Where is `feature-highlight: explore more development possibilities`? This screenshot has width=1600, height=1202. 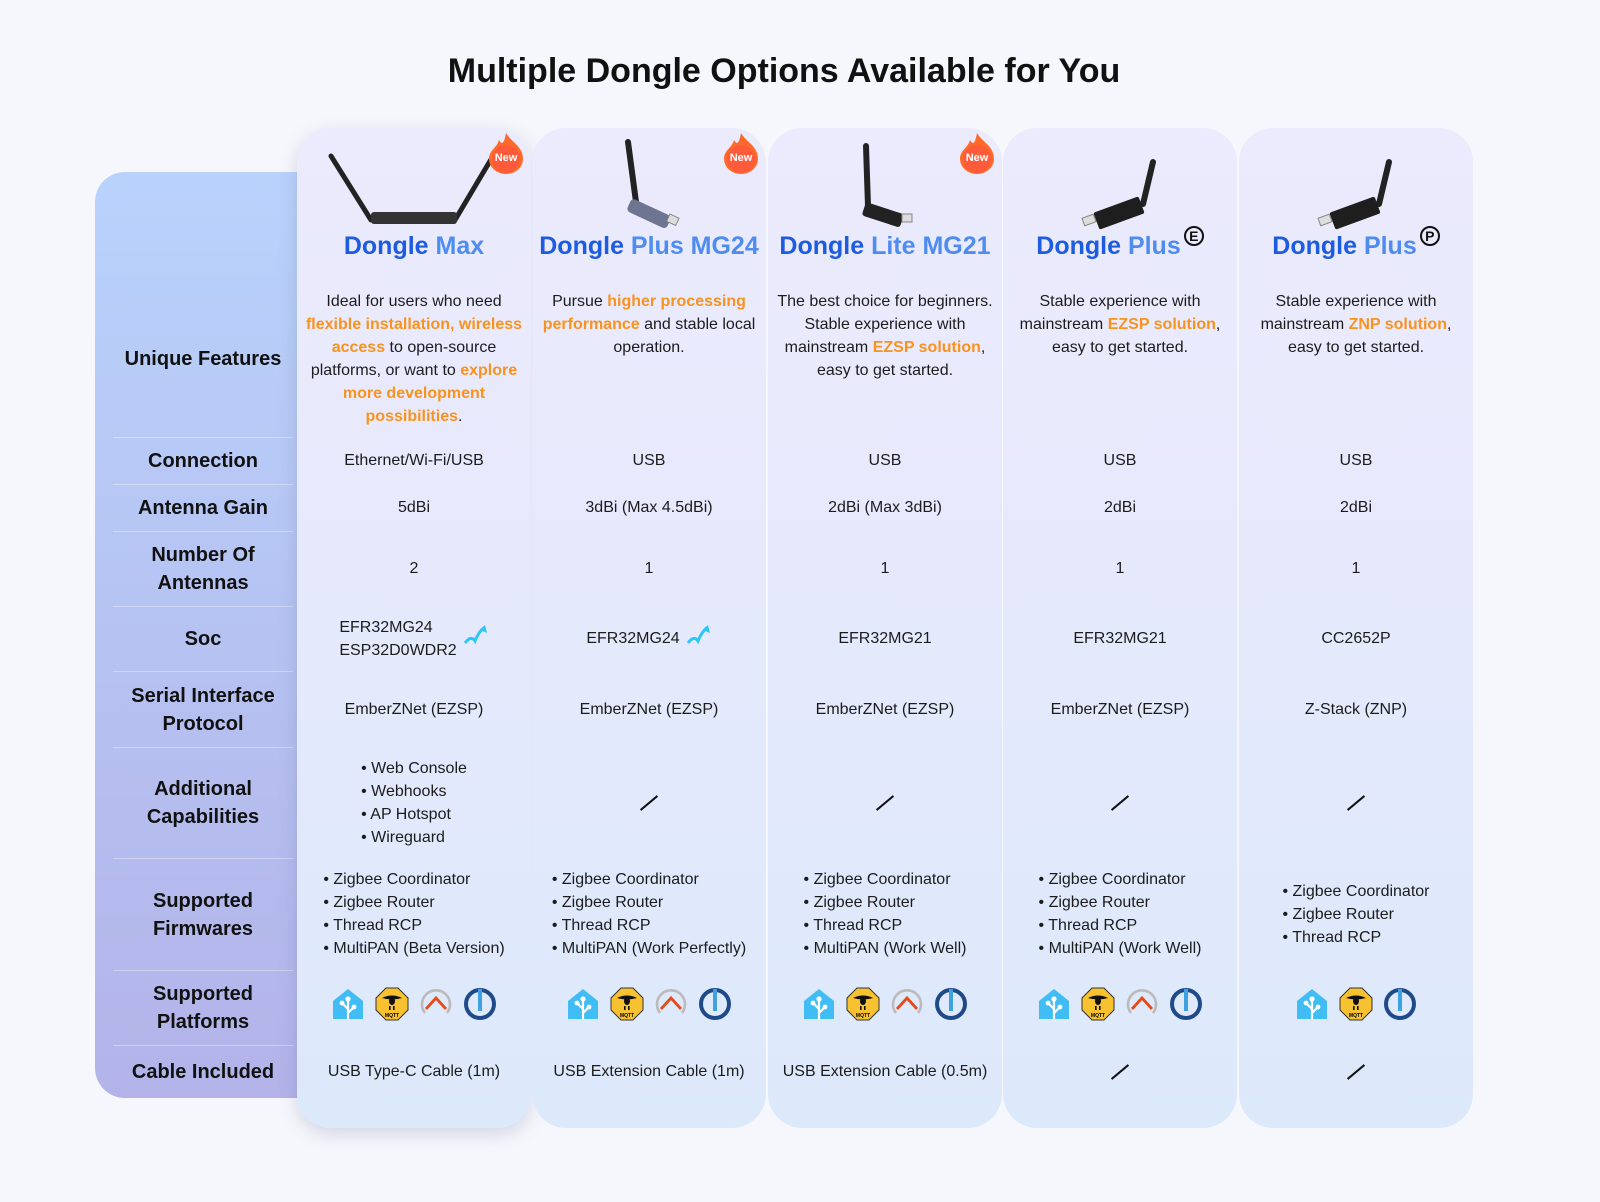 feature-highlight: explore more development possibilities is located at coordinates (430, 393).